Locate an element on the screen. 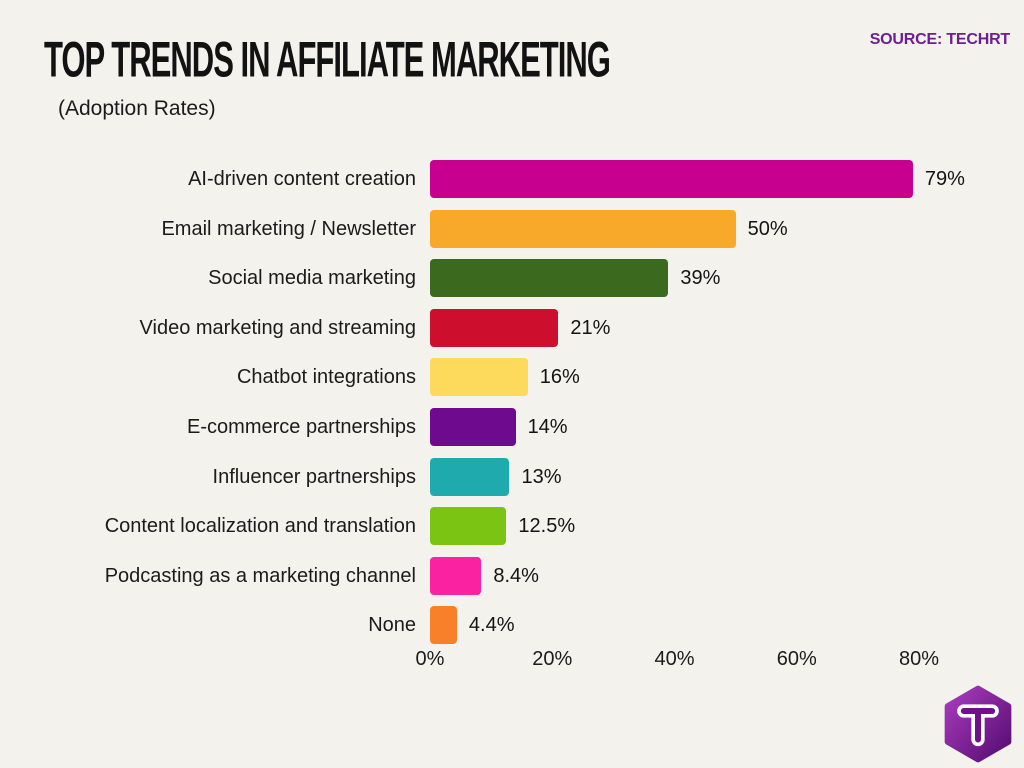 This screenshot has height=768, width=1024. category-label: AI-driven content creation is located at coordinates (302, 179).